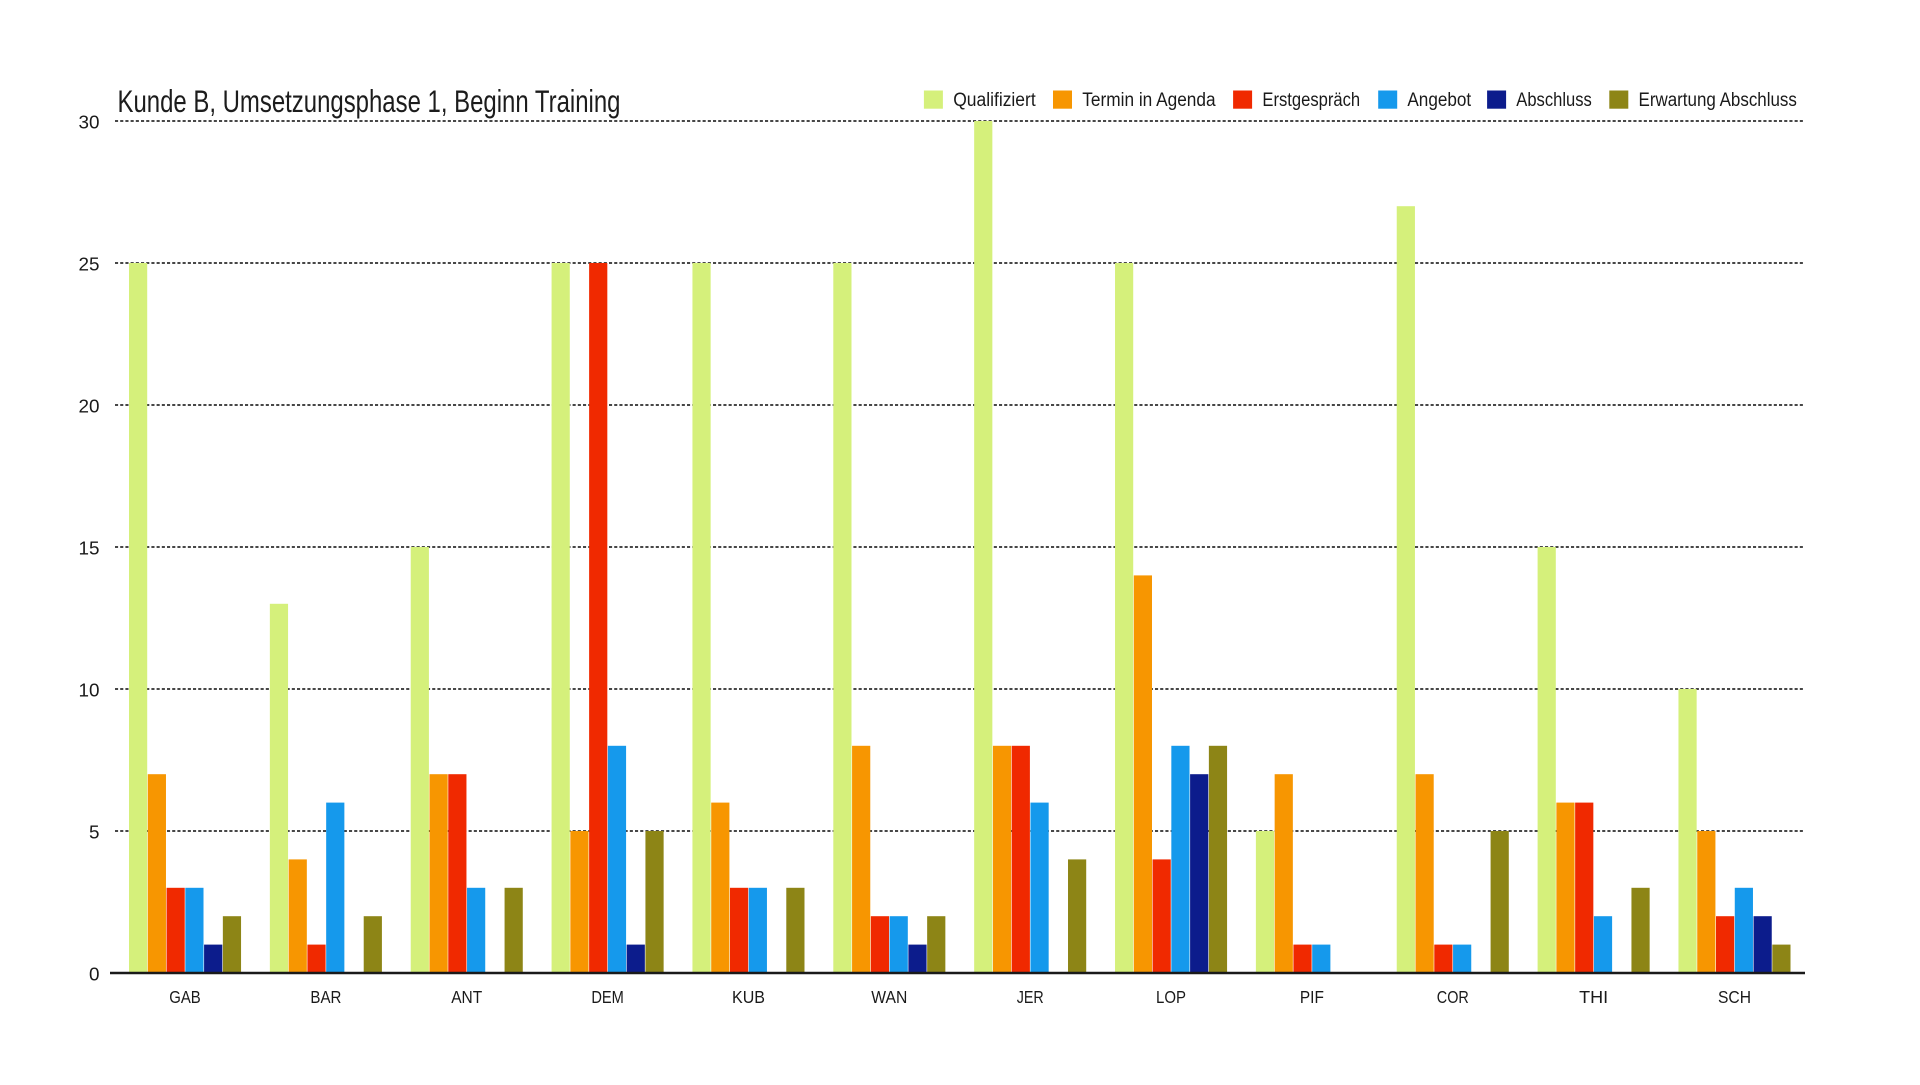 The image size is (1920, 1085). Describe the element at coordinates (185, 997) in the screenshot. I see `svg-text: GAB` at that location.